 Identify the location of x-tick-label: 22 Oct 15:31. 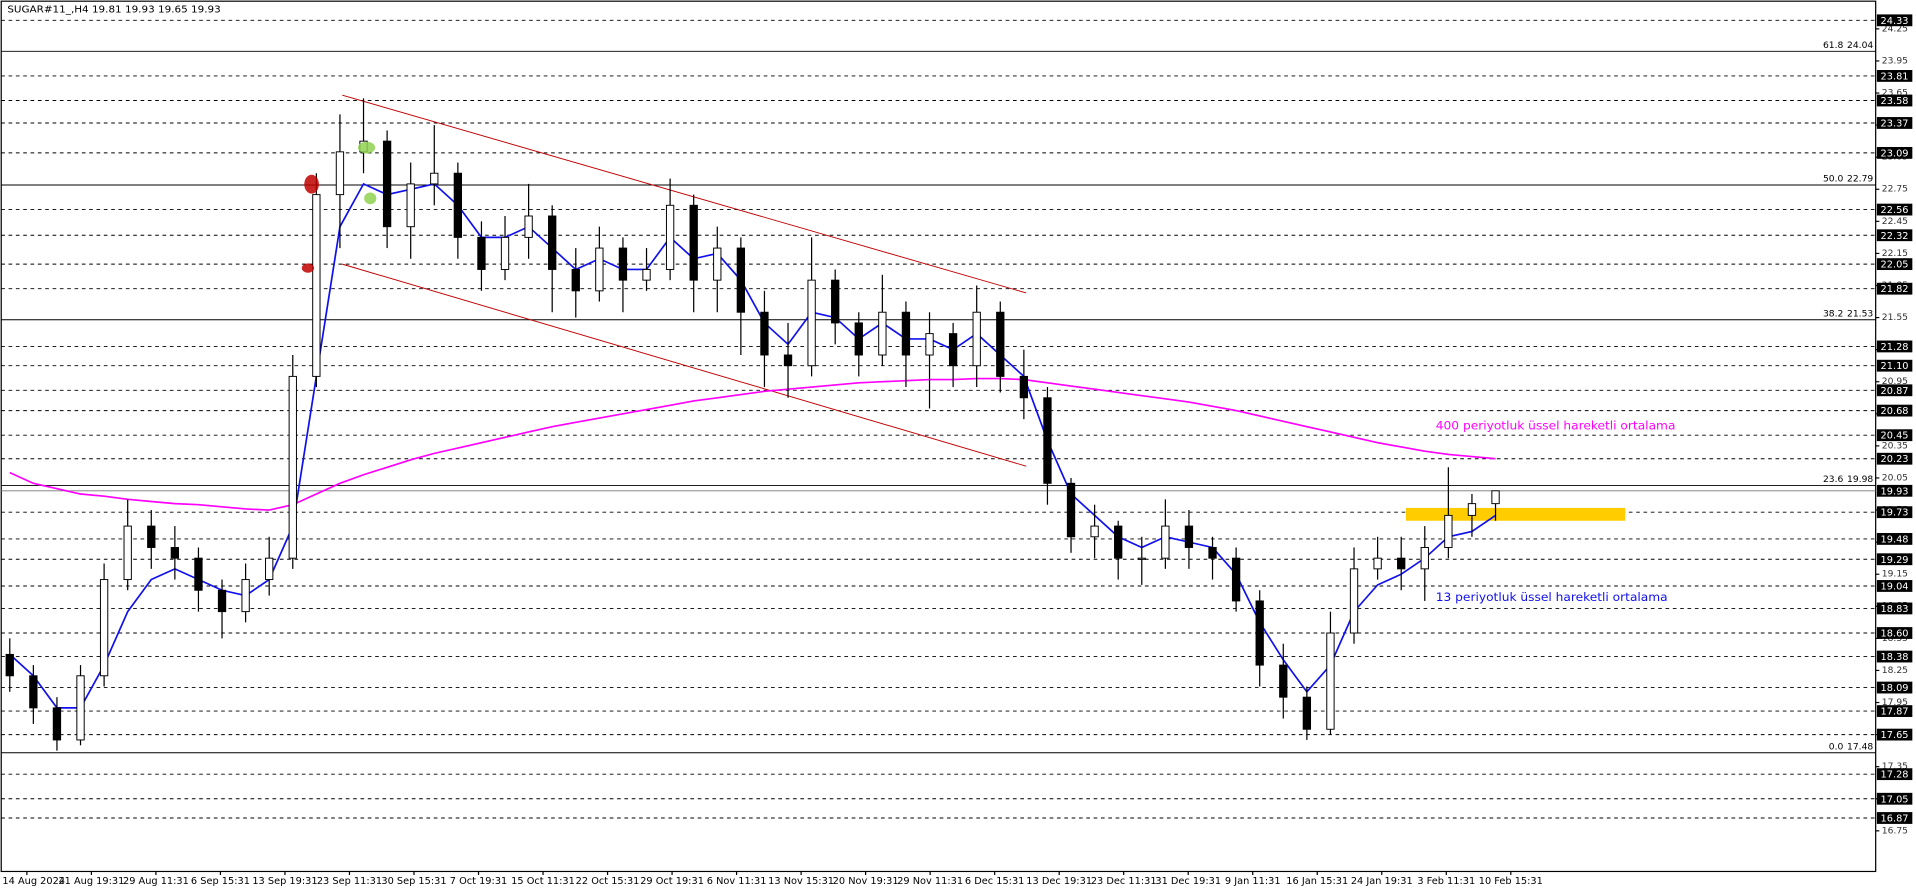
(608, 881).